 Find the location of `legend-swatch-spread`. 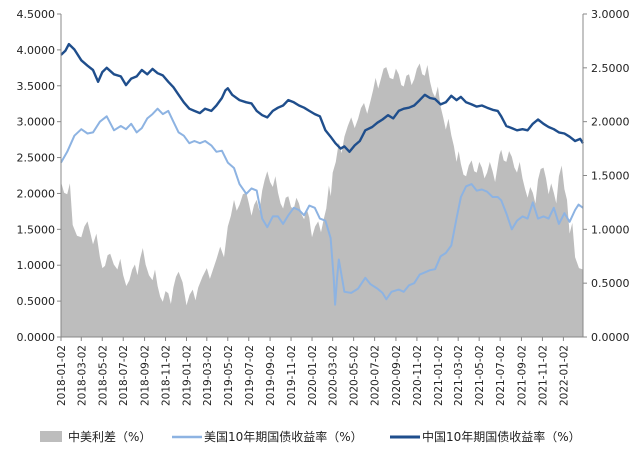

legend-swatch-spread is located at coordinates (51, 436).